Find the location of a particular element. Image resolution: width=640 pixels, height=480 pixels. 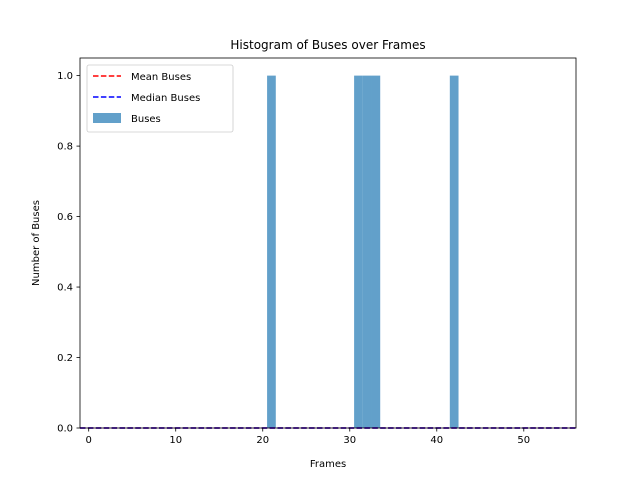

y-tick-label: 0.6 is located at coordinates (65, 217).